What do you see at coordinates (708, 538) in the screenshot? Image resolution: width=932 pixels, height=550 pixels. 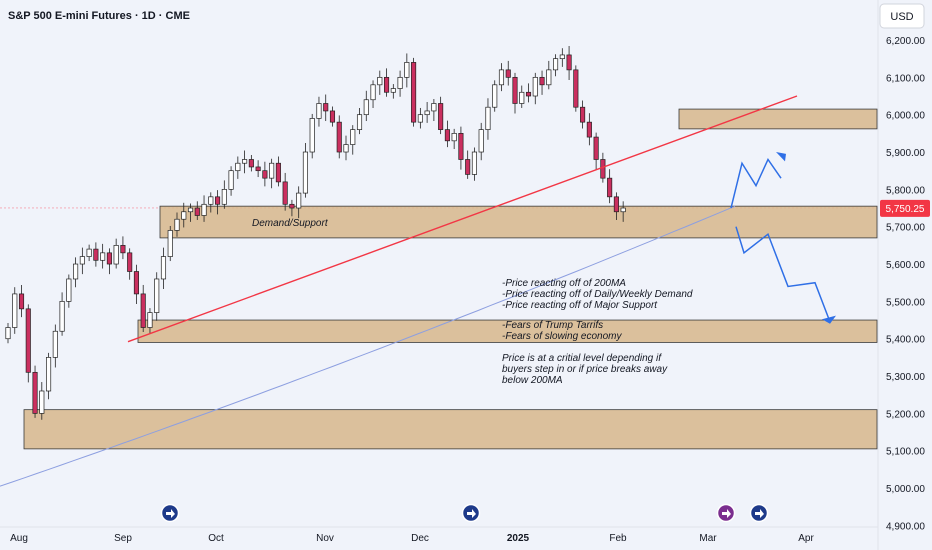 I see `time-tick-label: Mar` at bounding box center [708, 538].